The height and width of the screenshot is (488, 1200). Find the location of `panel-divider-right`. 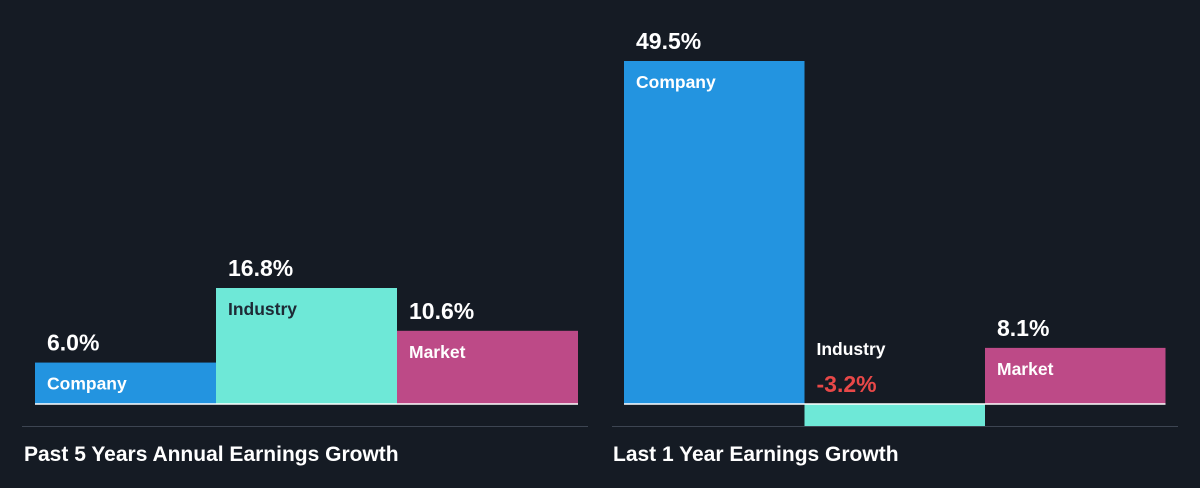

panel-divider-right is located at coordinates (895, 426).